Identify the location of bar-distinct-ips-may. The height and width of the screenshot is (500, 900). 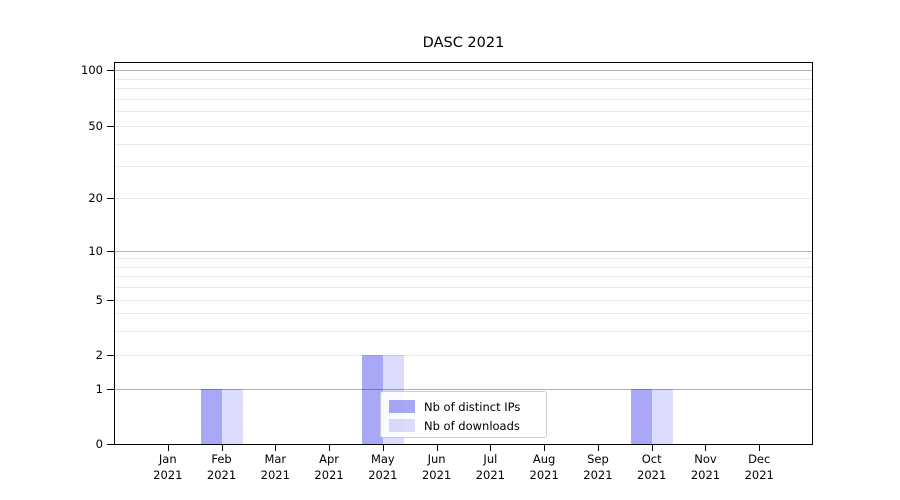
(372, 399).